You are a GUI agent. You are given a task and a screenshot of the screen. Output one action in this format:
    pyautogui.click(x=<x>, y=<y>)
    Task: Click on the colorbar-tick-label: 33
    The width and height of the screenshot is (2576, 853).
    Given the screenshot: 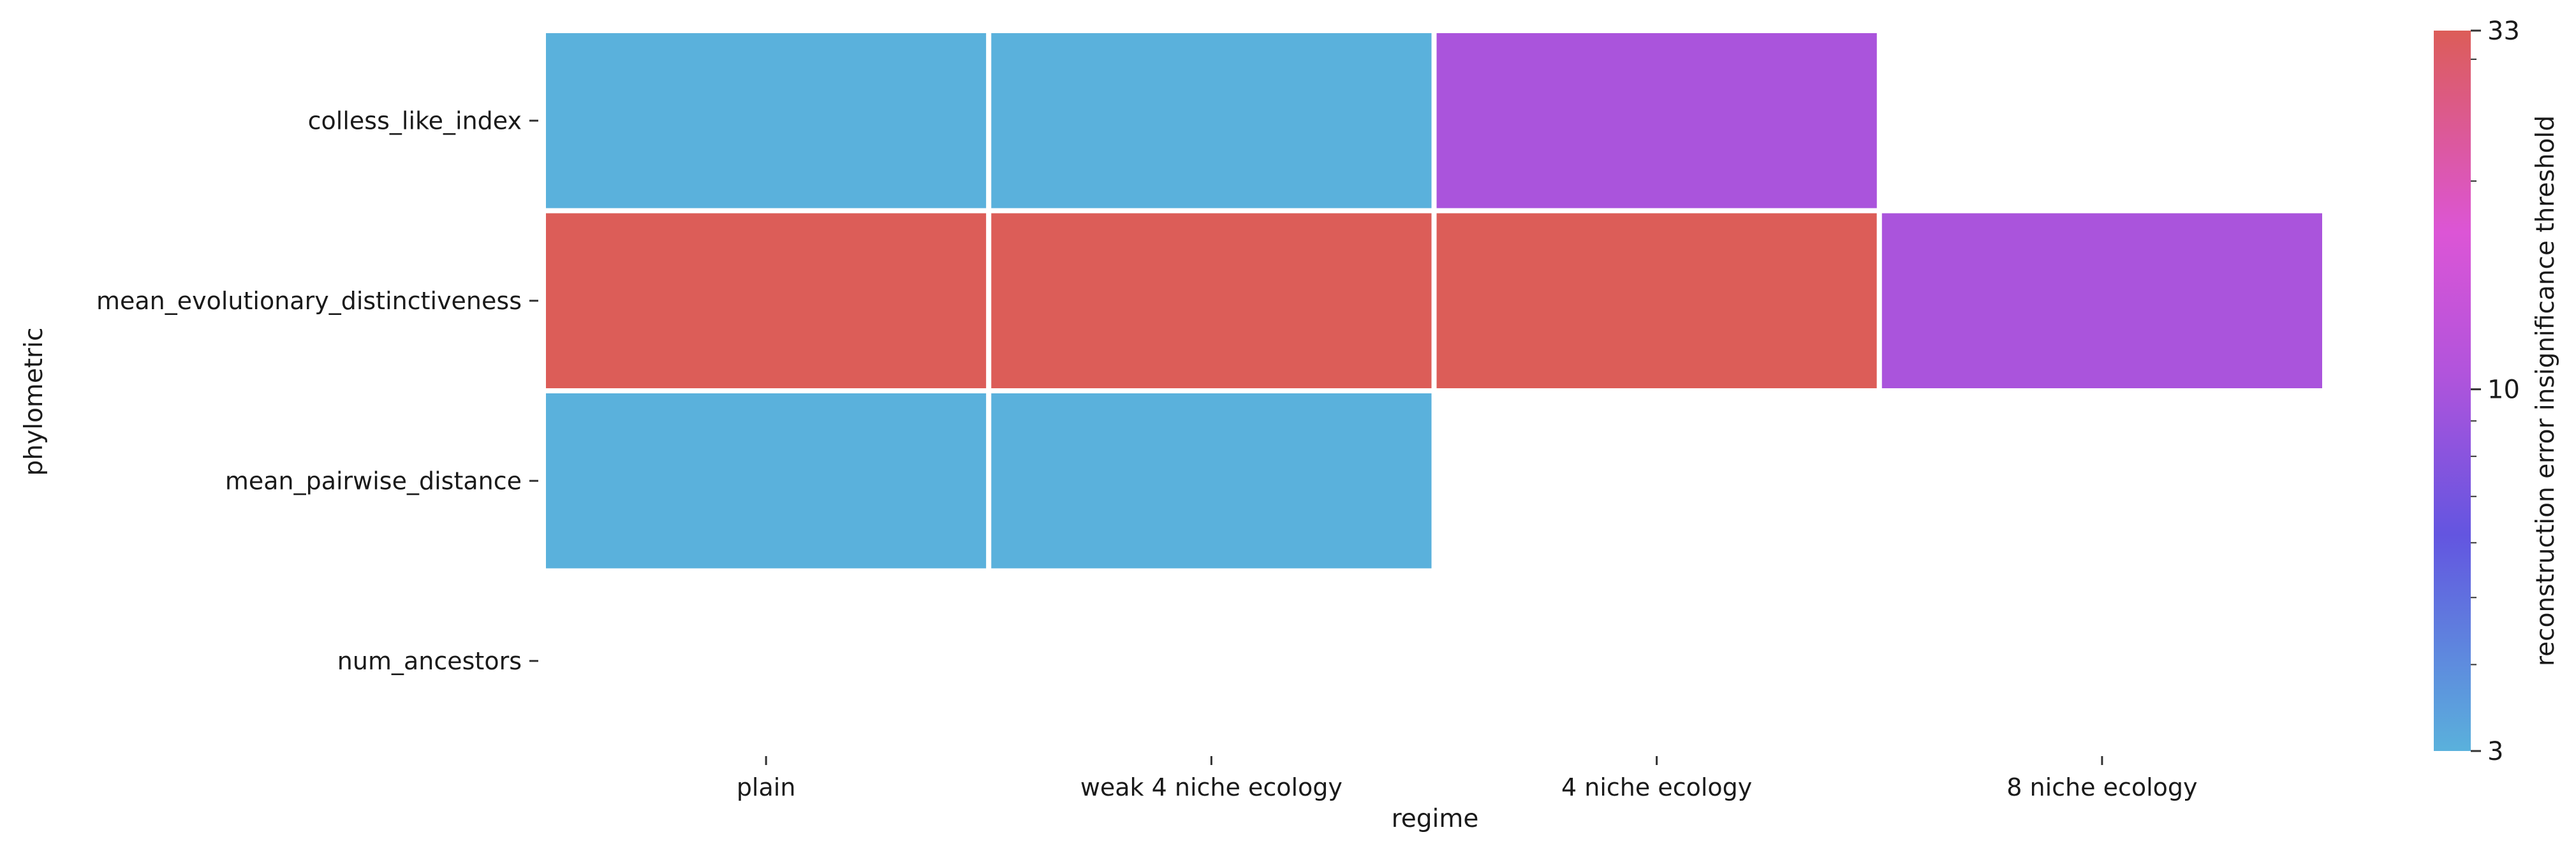 What is the action you would take?
    pyautogui.click(x=2503, y=32)
    